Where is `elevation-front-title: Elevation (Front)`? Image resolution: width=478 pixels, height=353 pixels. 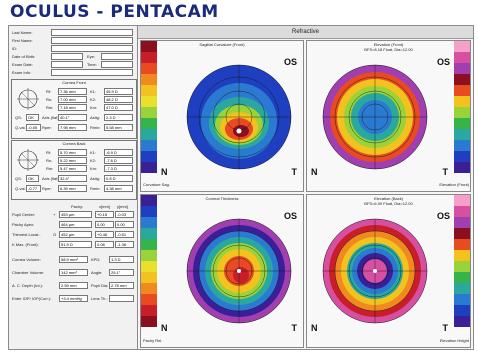 elevation-front-title: Elevation (Front) is located at coordinates (388, 44).